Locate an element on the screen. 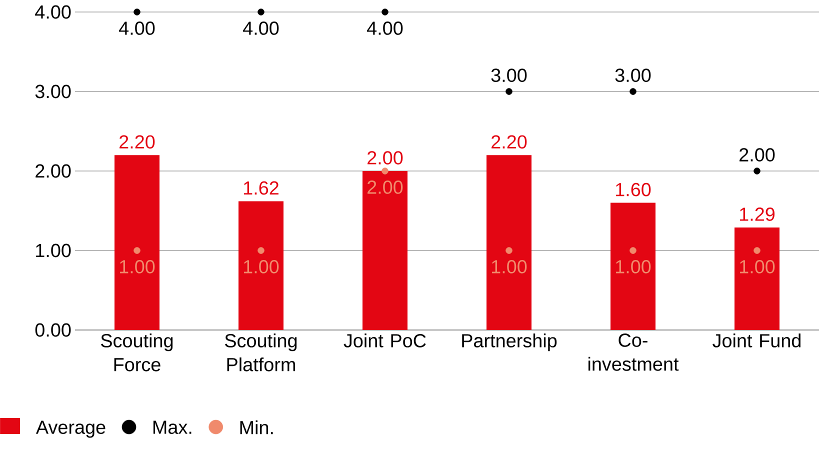 This screenshot has width=819, height=455. y-tick-label: 3.00 is located at coordinates (53, 91).